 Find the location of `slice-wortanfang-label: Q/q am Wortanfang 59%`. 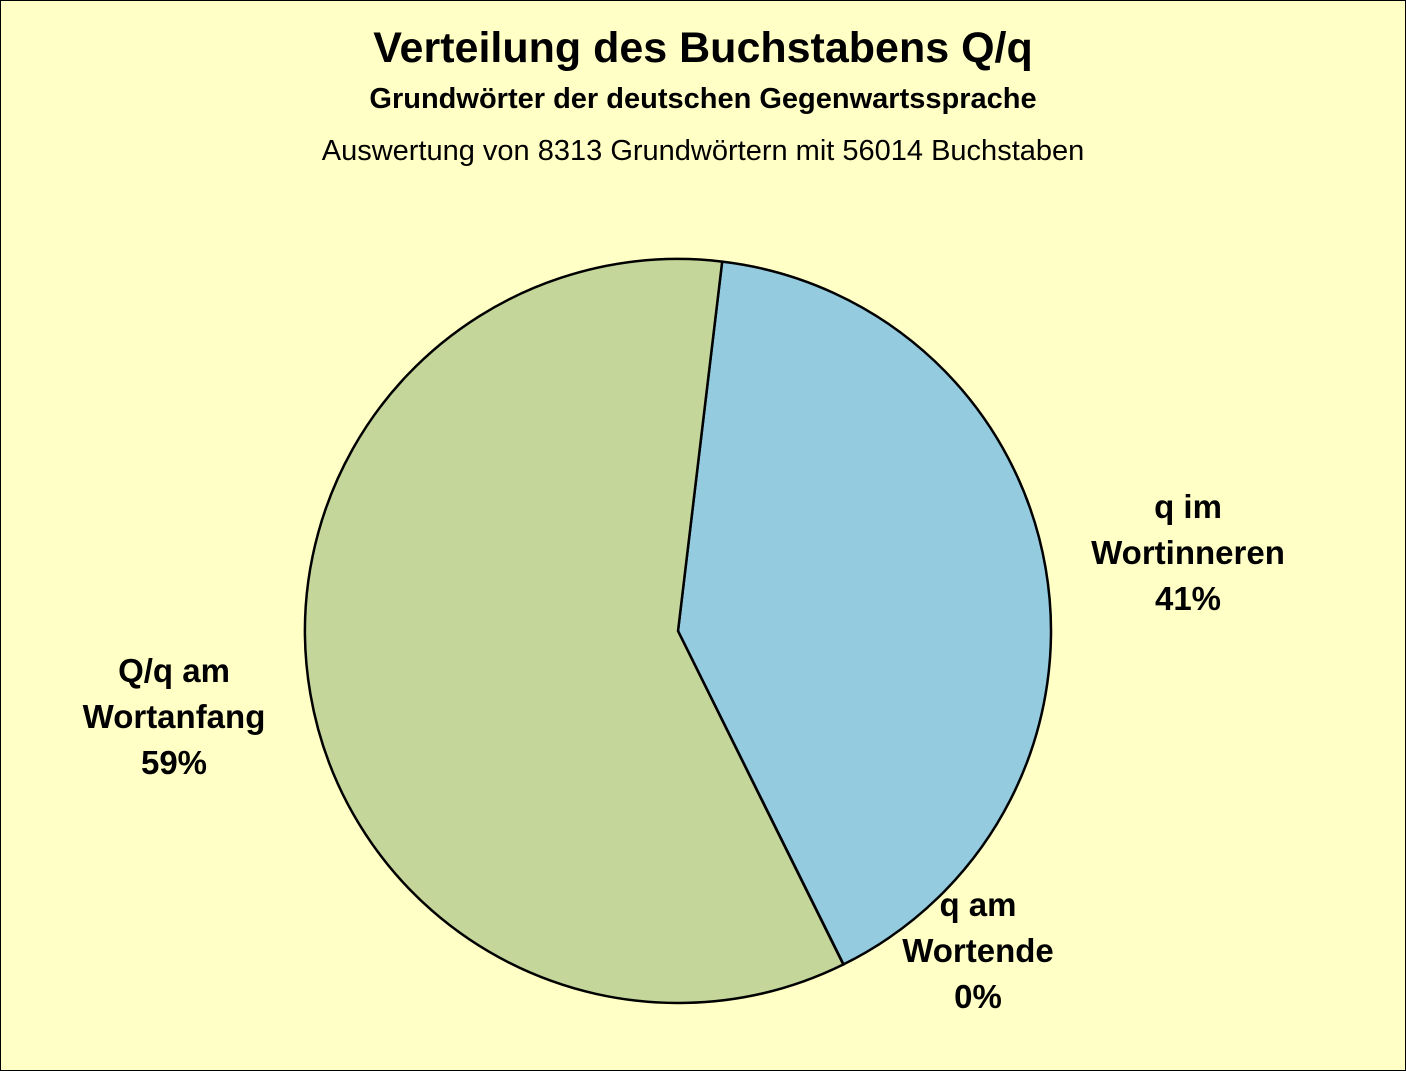

slice-wortanfang-label: Q/q am Wortanfang 59% is located at coordinates (174, 716).